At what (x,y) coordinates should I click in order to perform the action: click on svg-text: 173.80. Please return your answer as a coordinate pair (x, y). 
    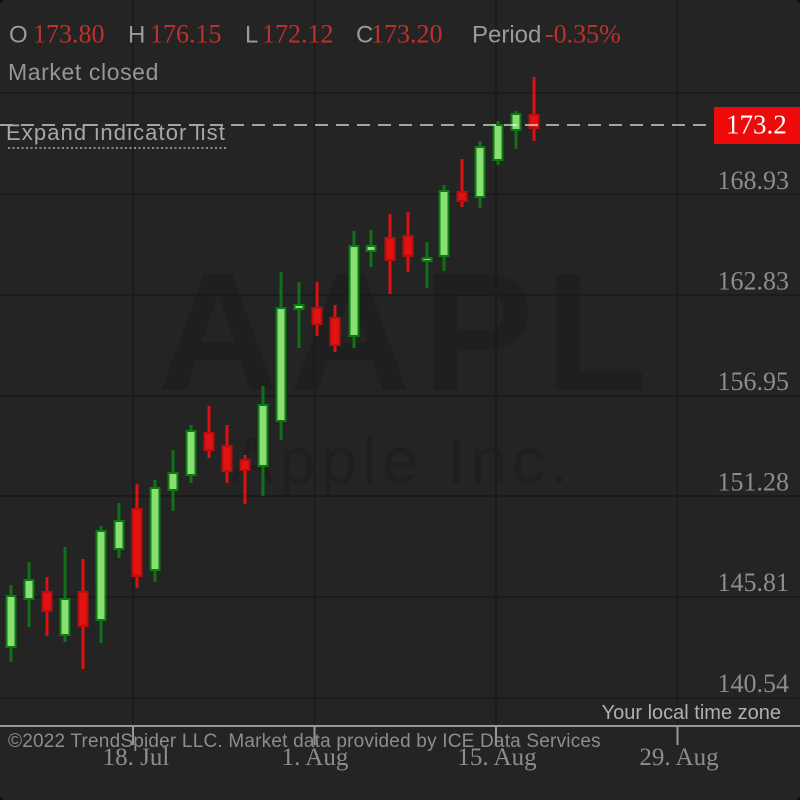
    Looking at the image, I should click on (69, 34).